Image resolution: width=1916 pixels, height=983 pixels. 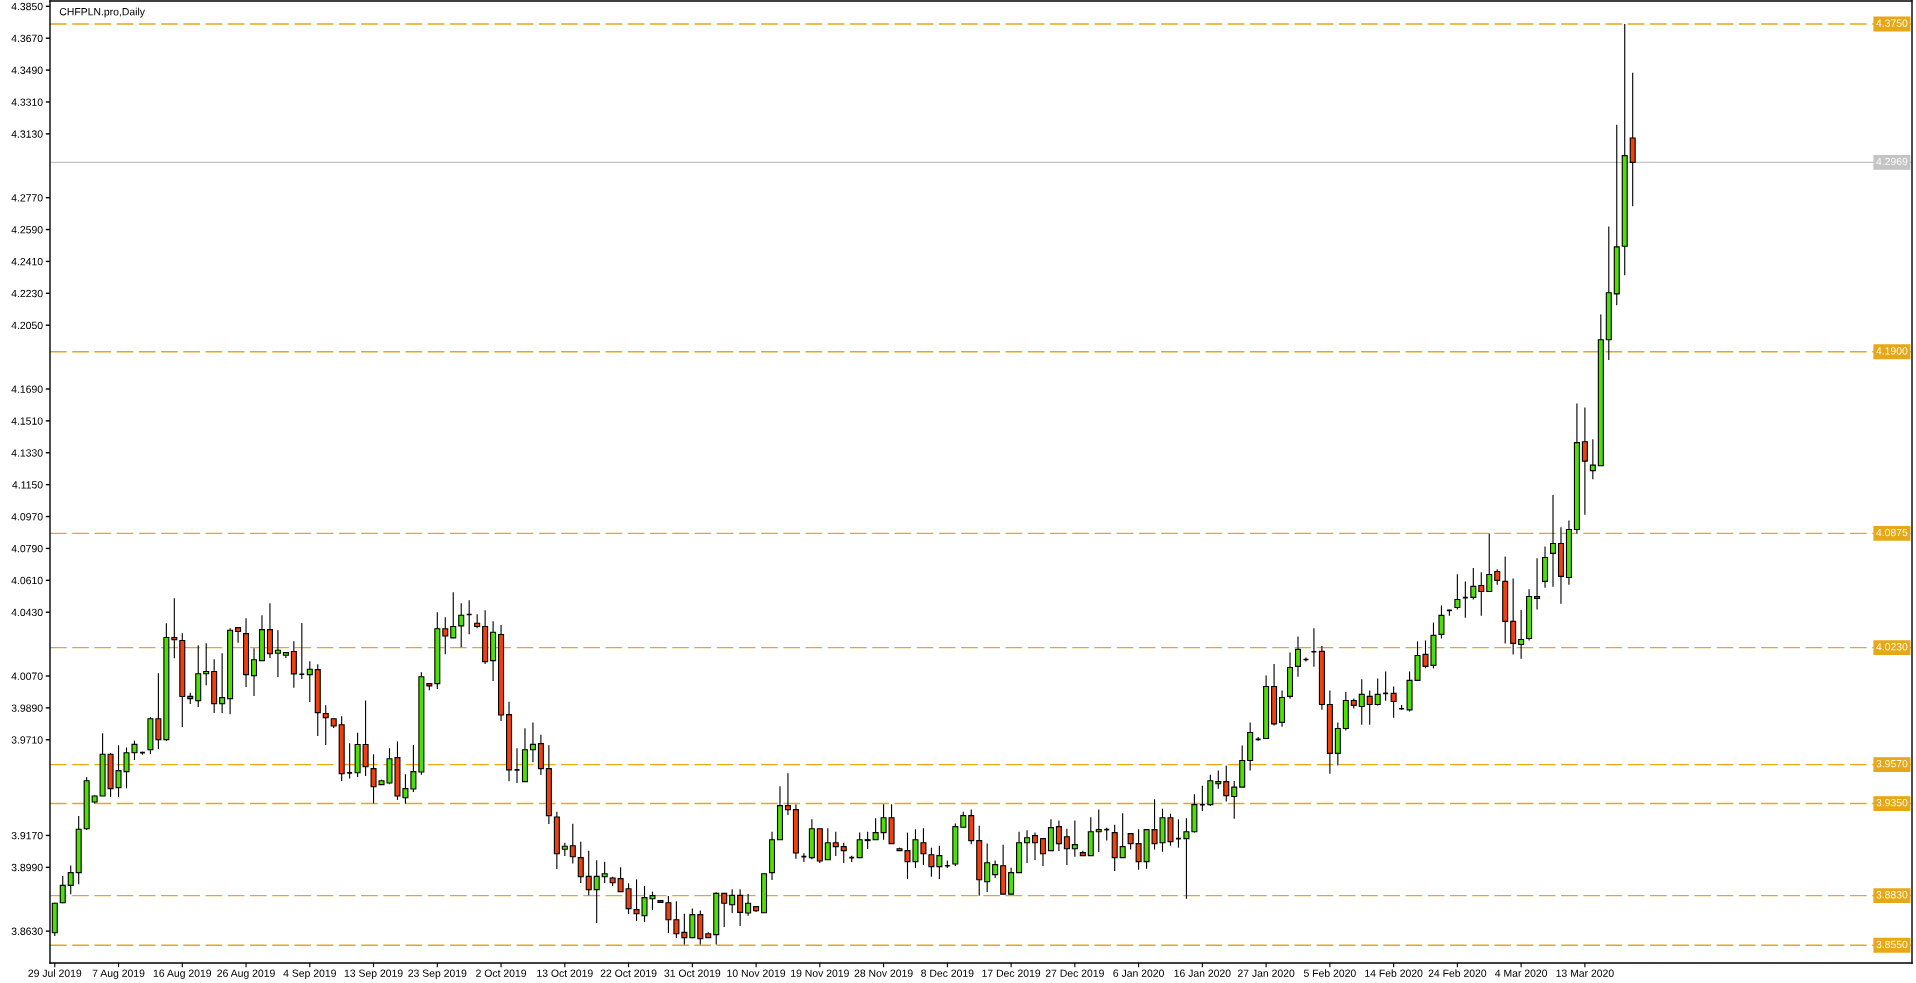 What do you see at coordinates (27, 867) in the screenshot?
I see `y-tick-label: 3.8990` at bounding box center [27, 867].